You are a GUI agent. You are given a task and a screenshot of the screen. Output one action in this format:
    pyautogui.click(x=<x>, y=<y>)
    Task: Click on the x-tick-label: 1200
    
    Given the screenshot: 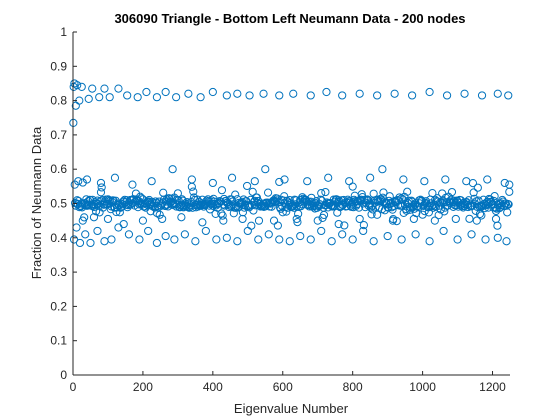 What is the action you would take?
    pyautogui.click(x=492, y=387)
    